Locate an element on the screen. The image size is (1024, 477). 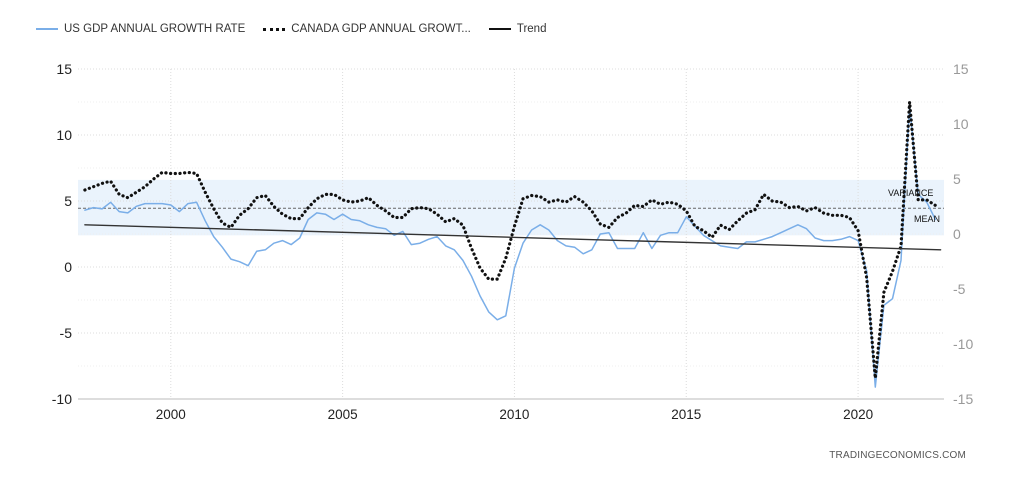
y-right-tick-label: -5 is located at coordinates (959, 289).